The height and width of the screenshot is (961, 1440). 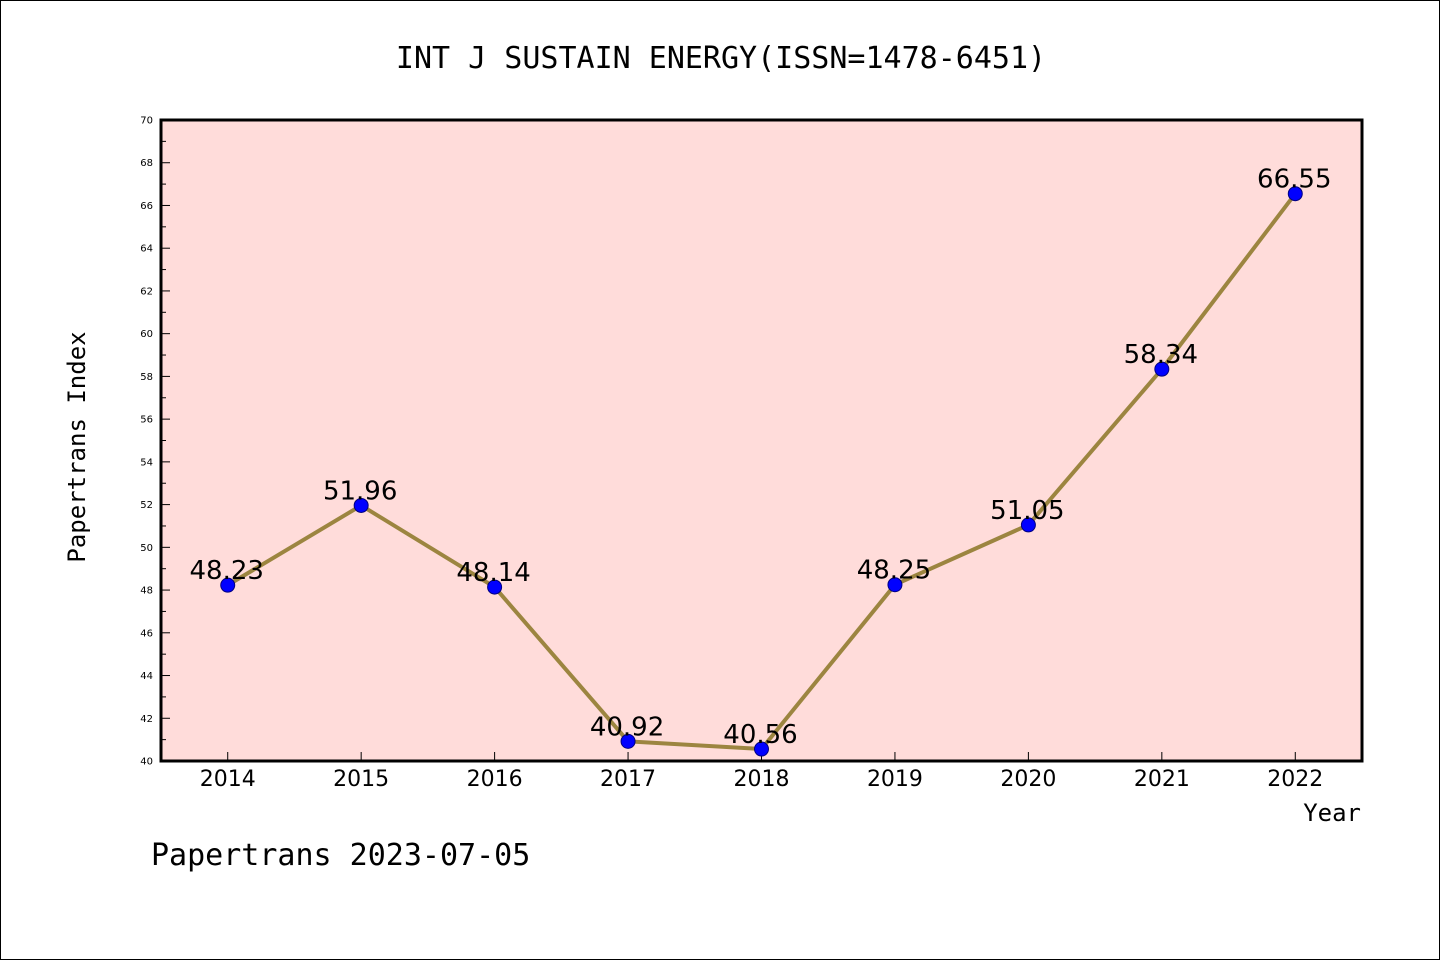 I want to click on x-tick-label-2022: 2022, so click(x=1295, y=779).